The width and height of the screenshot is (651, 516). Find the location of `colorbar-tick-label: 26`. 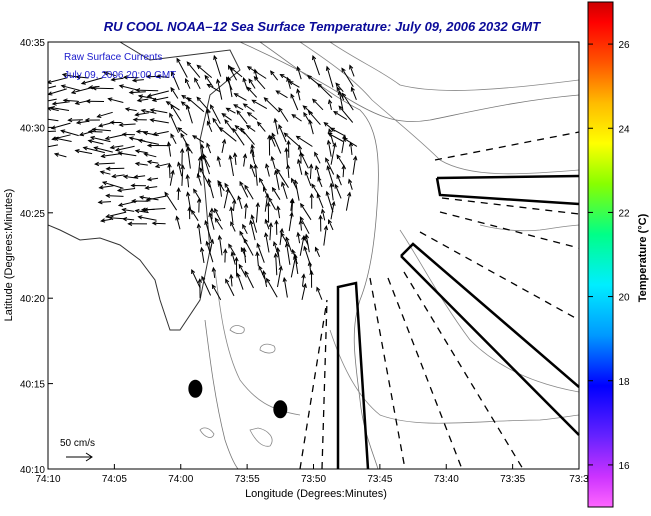

colorbar-tick-label: 26 is located at coordinates (624, 45).